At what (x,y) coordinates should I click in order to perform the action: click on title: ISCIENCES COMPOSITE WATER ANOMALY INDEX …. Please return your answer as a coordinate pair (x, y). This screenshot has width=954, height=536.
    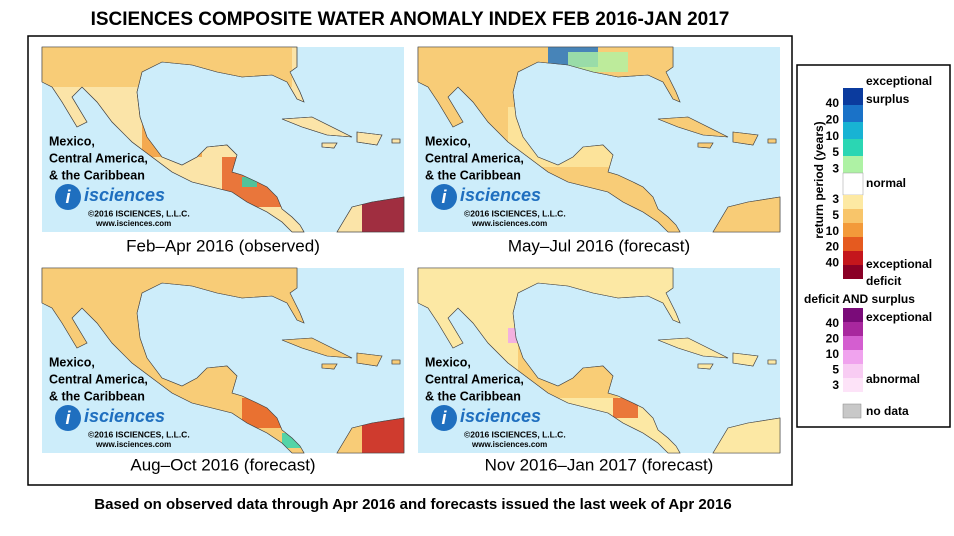
    Looking at the image, I should click on (410, 19).